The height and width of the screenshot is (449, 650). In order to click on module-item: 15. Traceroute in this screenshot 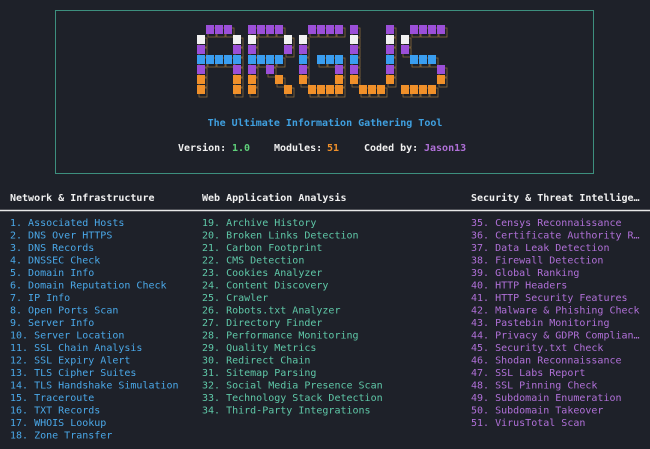, I will do `click(52, 398)`.